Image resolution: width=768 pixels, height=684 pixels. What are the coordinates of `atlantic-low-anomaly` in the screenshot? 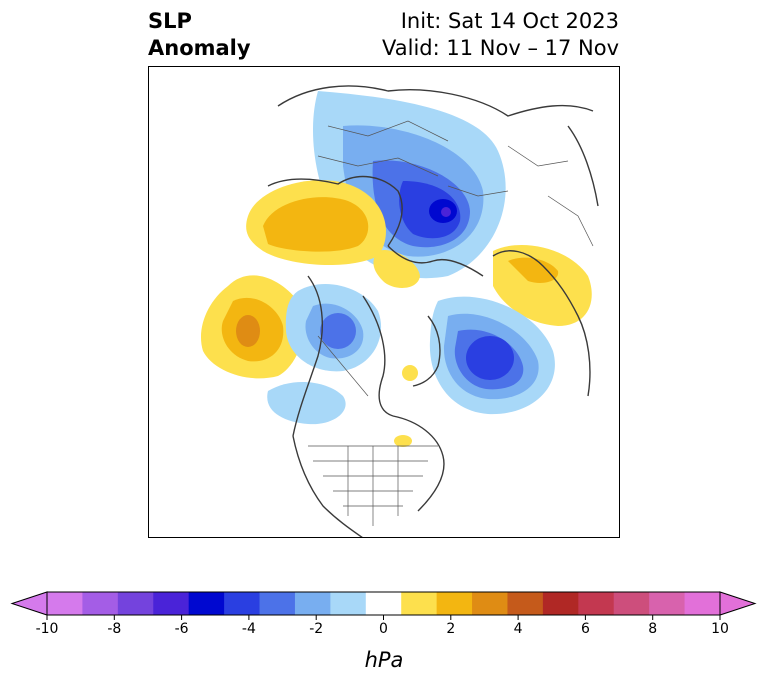 It's located at (492, 355).